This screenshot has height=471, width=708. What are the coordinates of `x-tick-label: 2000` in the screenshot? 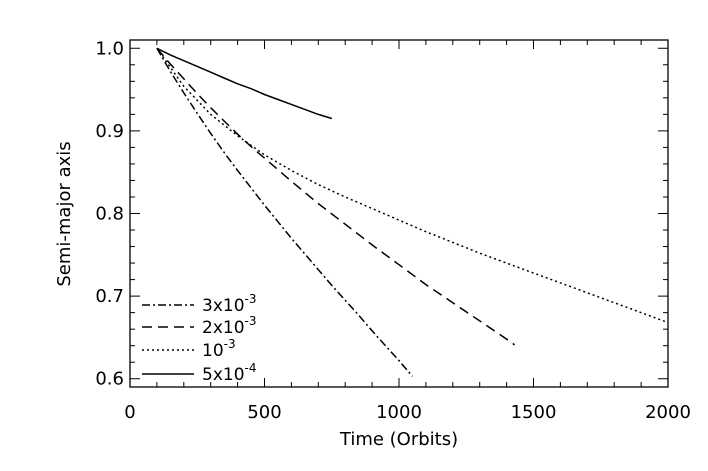 It's located at (668, 412).